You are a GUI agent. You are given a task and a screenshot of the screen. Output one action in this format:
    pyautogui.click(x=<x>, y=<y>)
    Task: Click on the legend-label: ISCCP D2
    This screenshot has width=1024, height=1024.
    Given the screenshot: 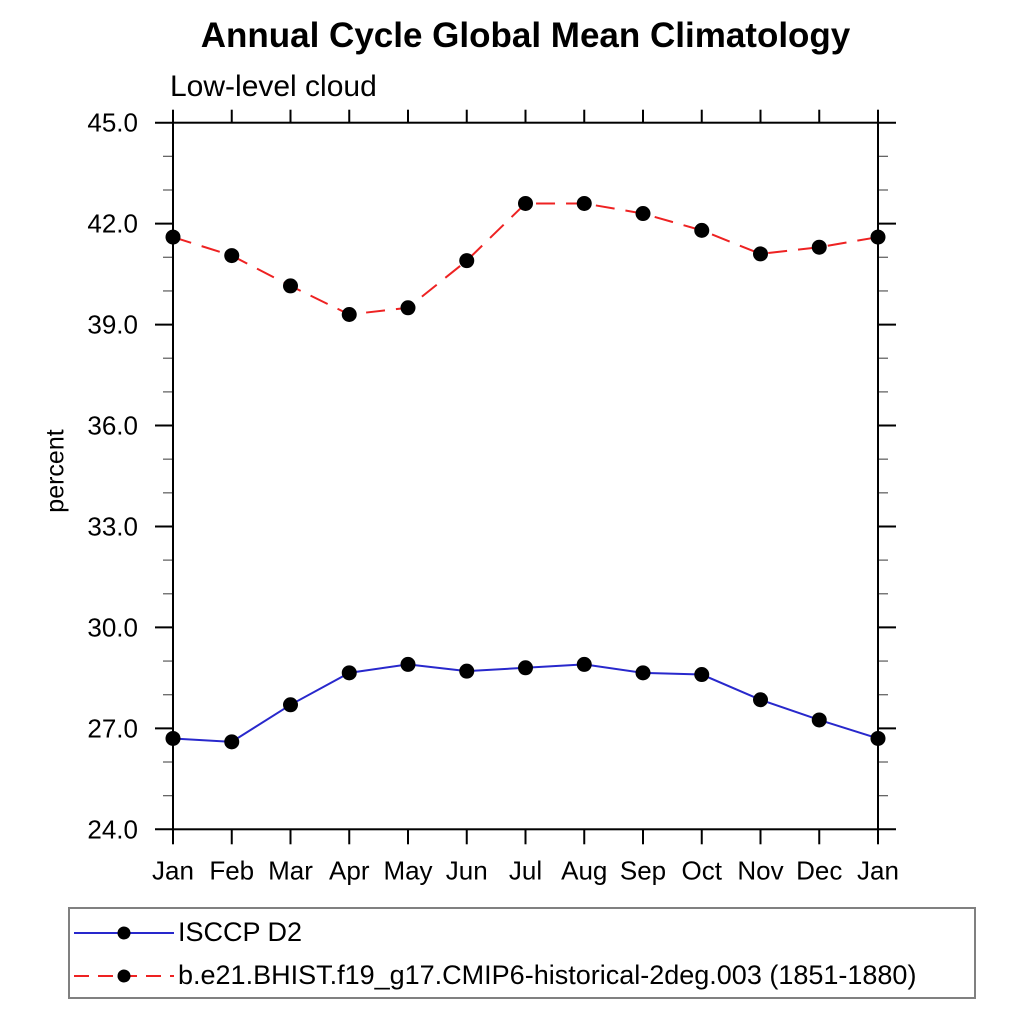 What is the action you would take?
    pyautogui.click(x=240, y=932)
    